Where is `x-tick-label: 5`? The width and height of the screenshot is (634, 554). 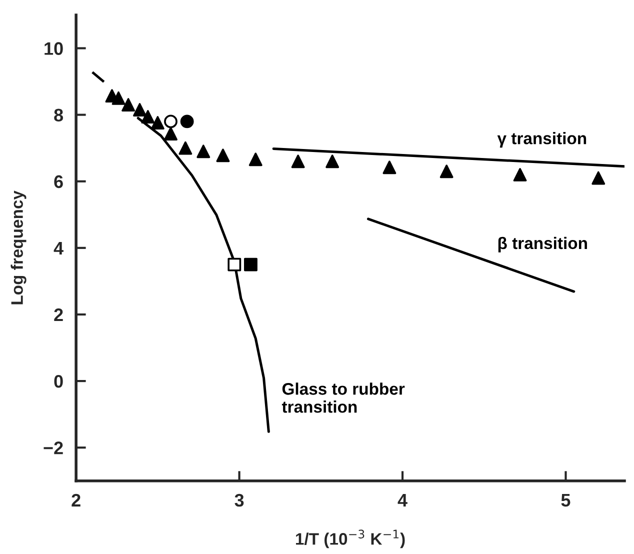
x-tick-label: 5 is located at coordinates (565, 500).